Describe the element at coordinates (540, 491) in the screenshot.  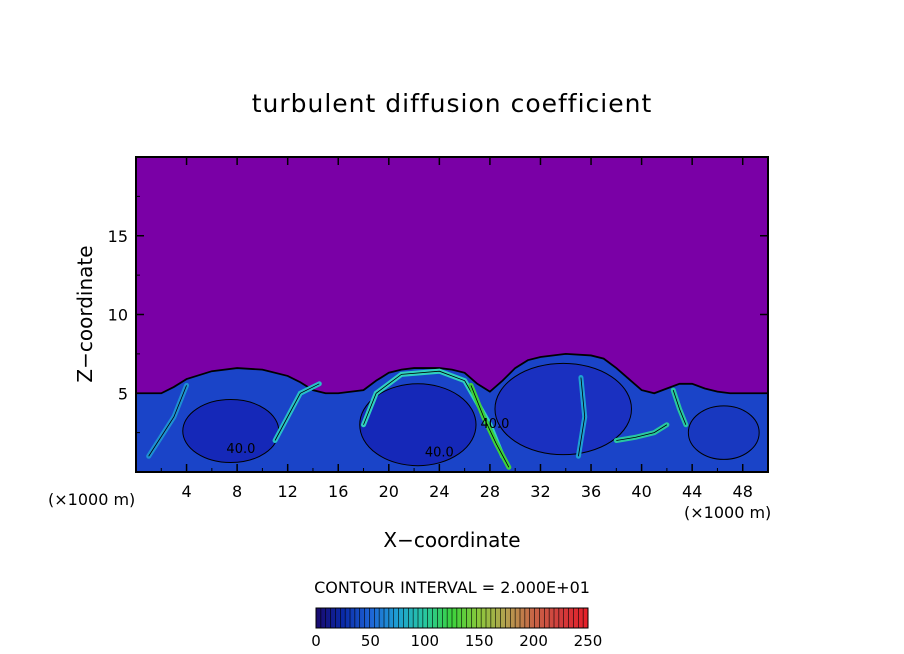
I see `x-tick-label: 32` at that location.